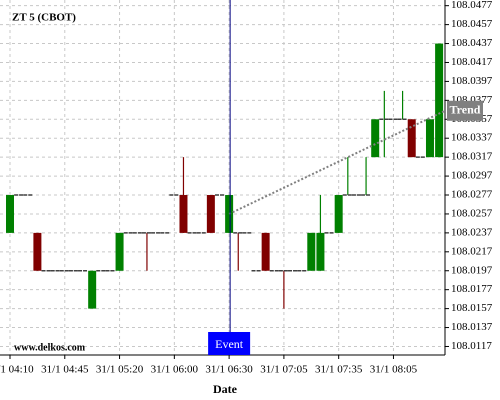 The height and width of the screenshot is (400, 500). Describe the element at coordinates (472, 213) in the screenshot. I see `y-tick-label: 108.0257` at that location.